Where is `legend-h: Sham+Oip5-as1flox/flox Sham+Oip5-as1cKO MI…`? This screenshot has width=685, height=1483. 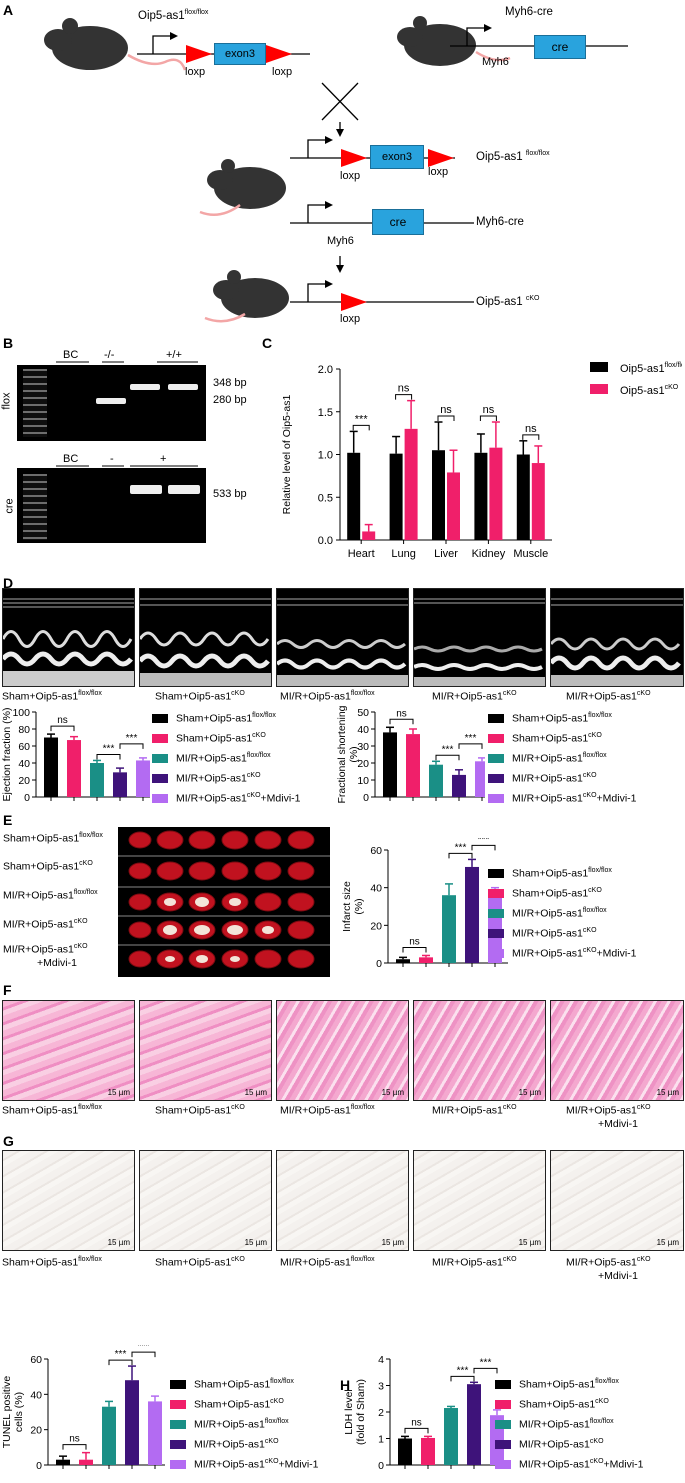 legend-h: Sham+Oip5-as1flox/flox Sham+Oip5-as1cKO MI… is located at coordinates (590, 1428).